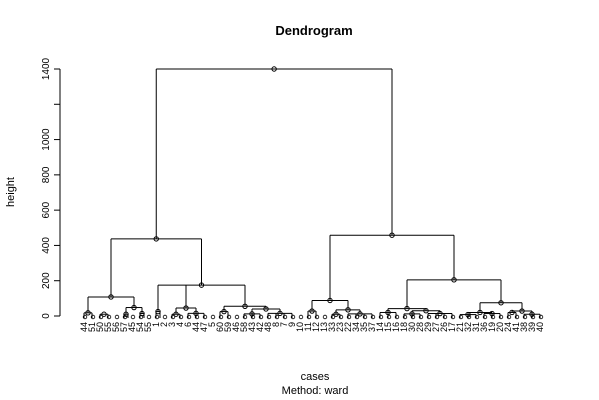 Image resolution: width=599 pixels, height=400 pixels. I want to click on leaf-label: 3, so click(172, 324).